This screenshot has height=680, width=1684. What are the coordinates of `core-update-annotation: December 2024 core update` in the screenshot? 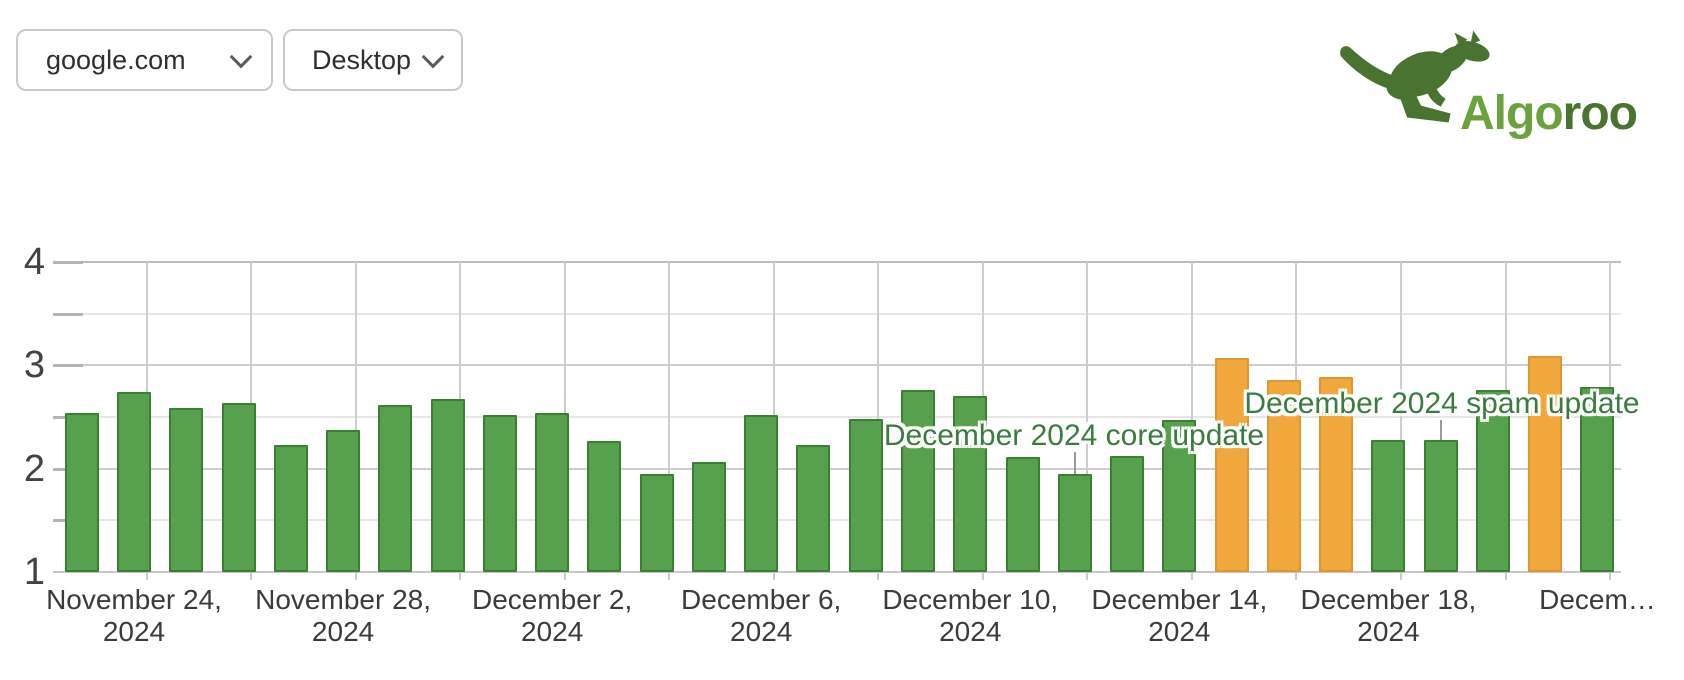 It's located at (1074, 435).